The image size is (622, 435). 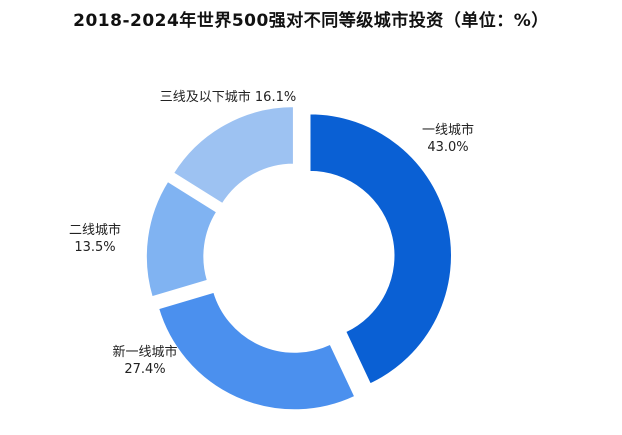 What do you see at coordinates (144, 369) in the screenshot?
I see `slice-value-2: 27.4%` at bounding box center [144, 369].